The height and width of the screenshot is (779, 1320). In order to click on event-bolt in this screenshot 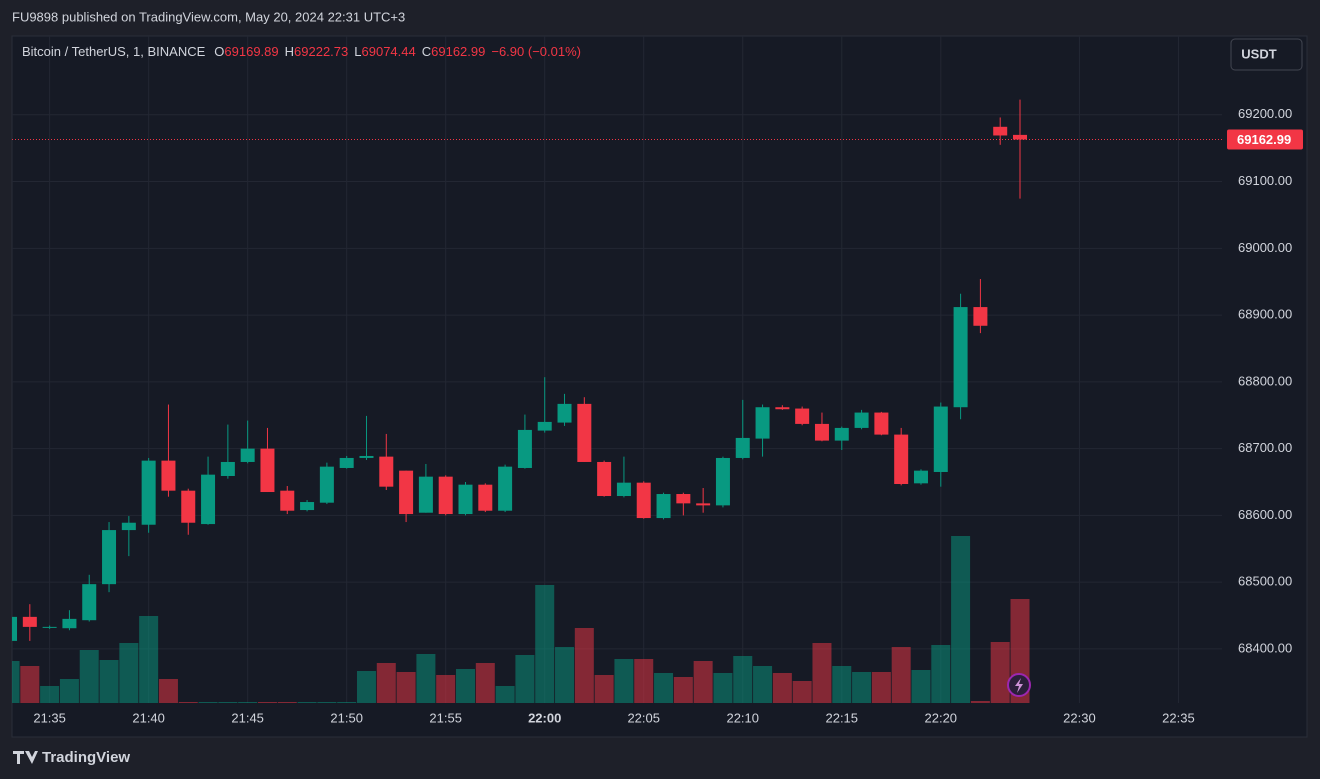, I will do `click(1019, 685)`.